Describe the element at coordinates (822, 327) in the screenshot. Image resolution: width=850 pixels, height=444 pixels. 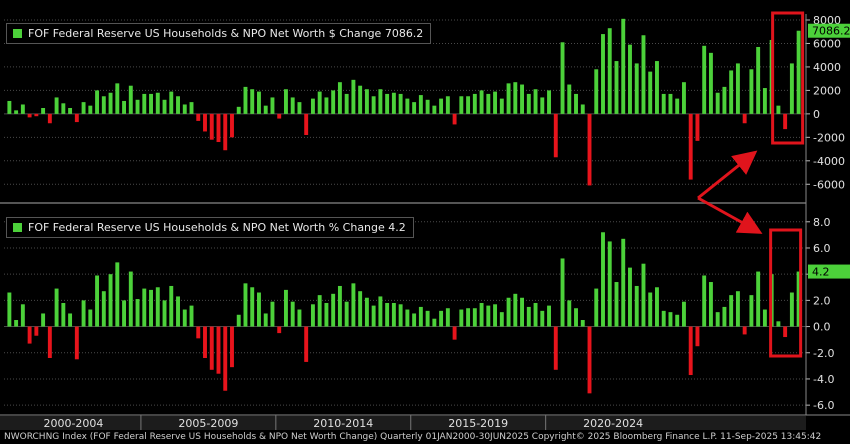
I see `y-tick-label: 0.0` at that location.